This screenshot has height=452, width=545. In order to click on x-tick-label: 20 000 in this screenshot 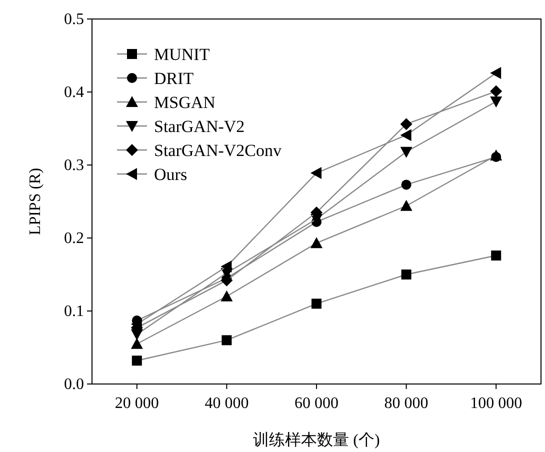, I will do `click(136, 403)`.